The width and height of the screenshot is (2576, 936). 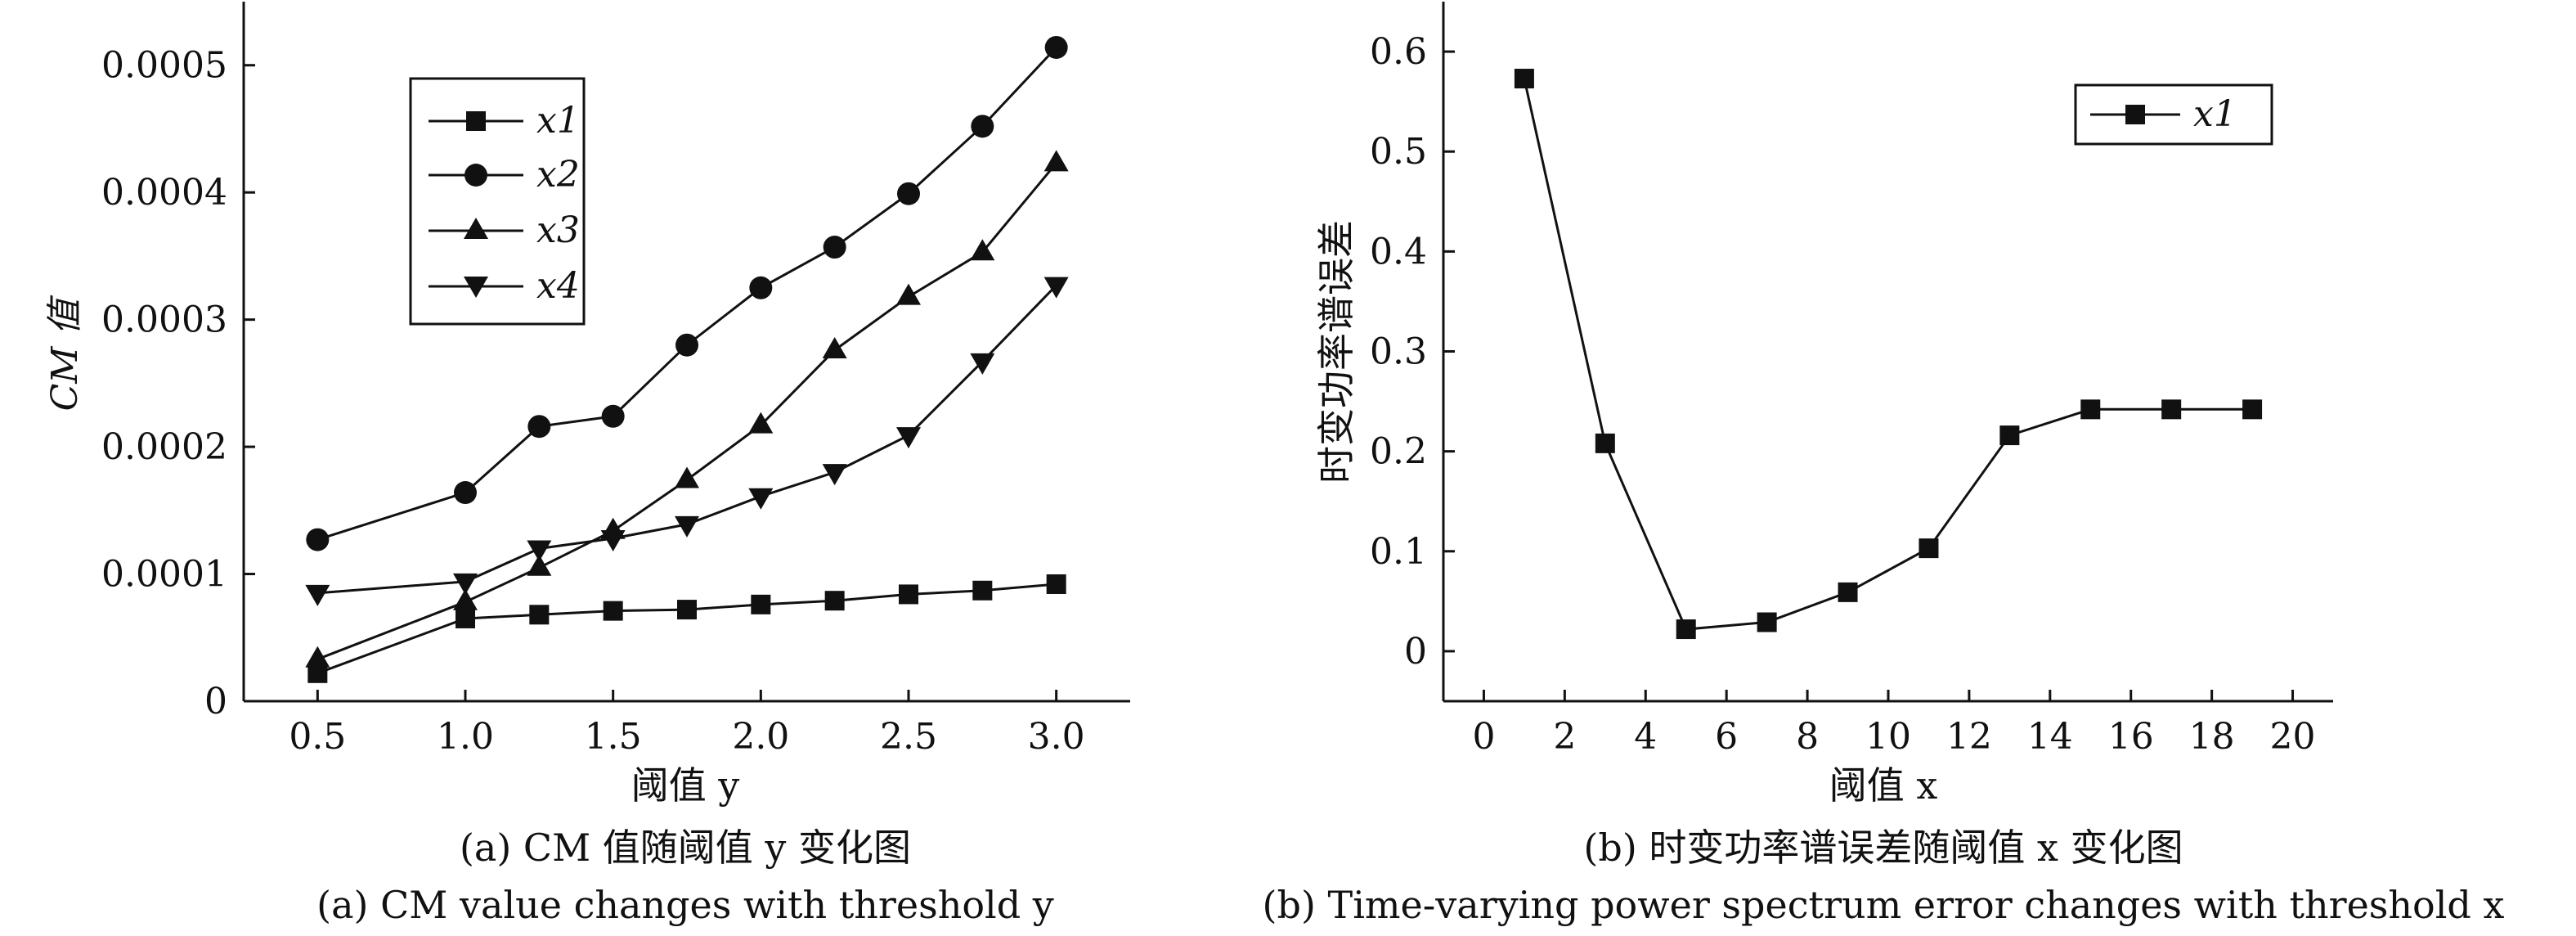 What do you see at coordinates (317, 737) in the screenshot?
I see `x-tick-label: 0.5` at bounding box center [317, 737].